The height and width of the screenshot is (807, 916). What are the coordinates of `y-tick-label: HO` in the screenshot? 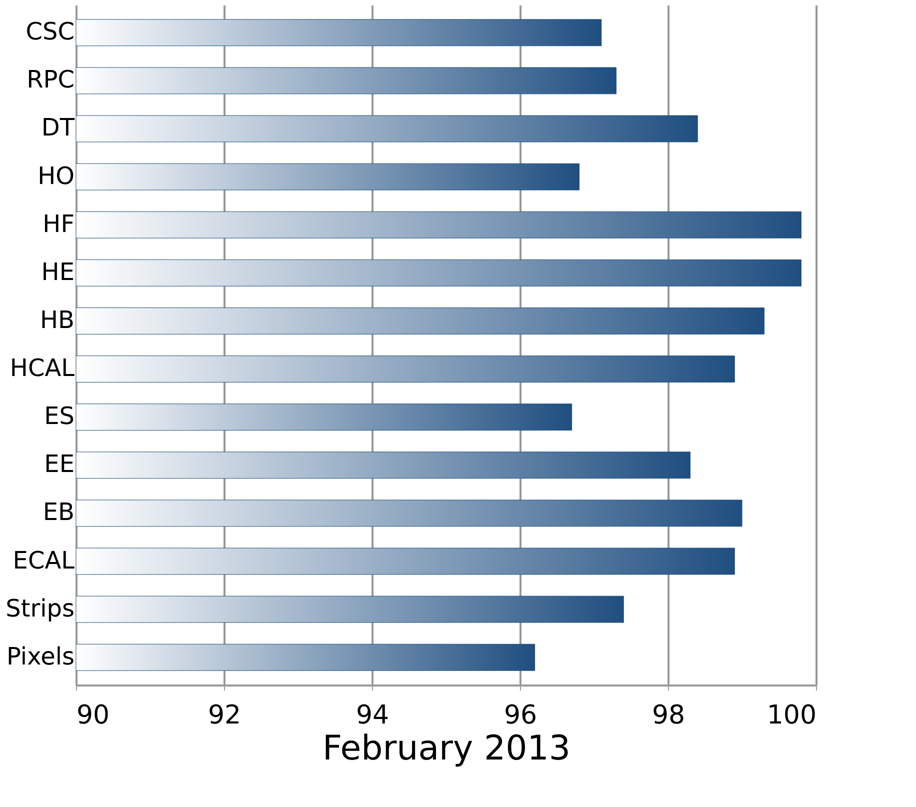 It's located at (56, 176).